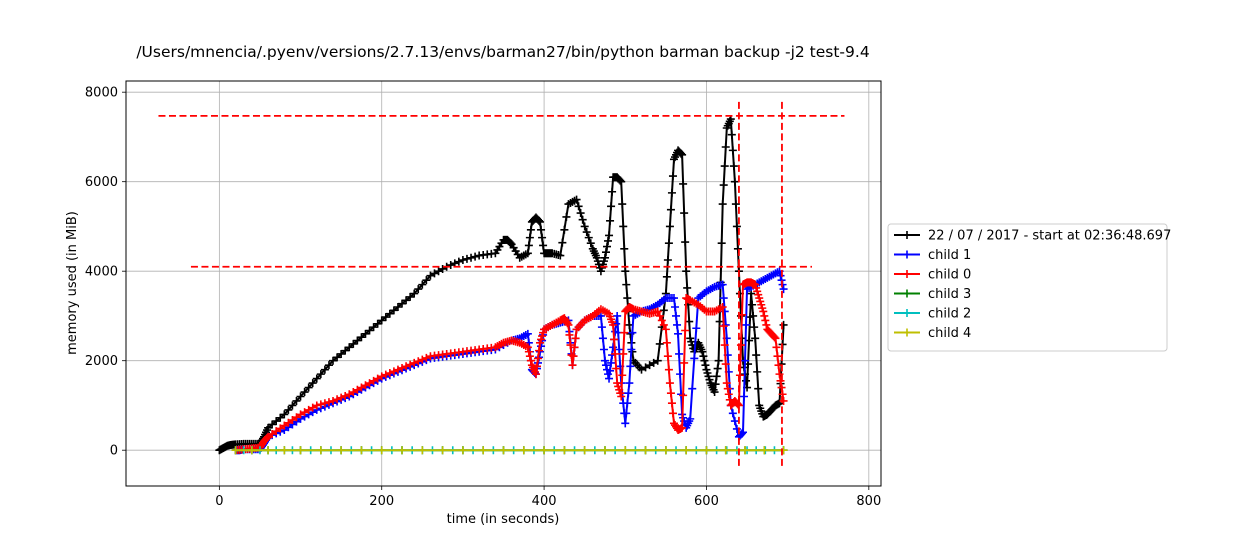 Image resolution: width=1260 pixels, height=540 pixels. I want to click on legend-label: child 0, so click(949, 275).